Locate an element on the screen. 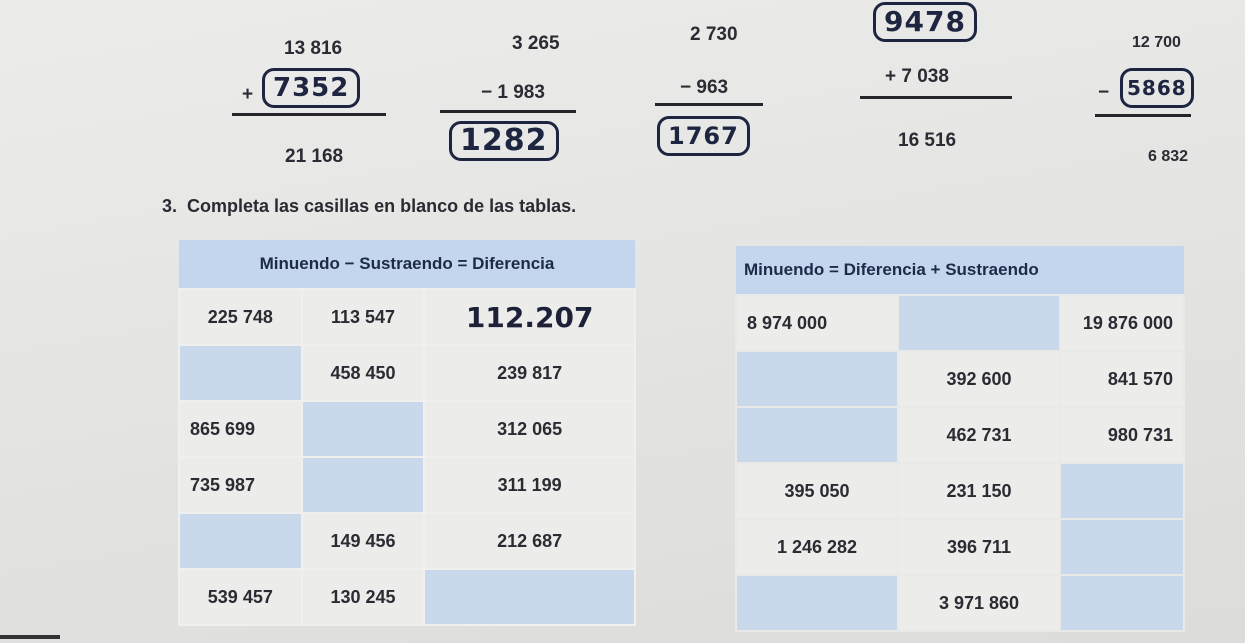  table2-cell: 19 876 000 is located at coordinates (1122, 323).